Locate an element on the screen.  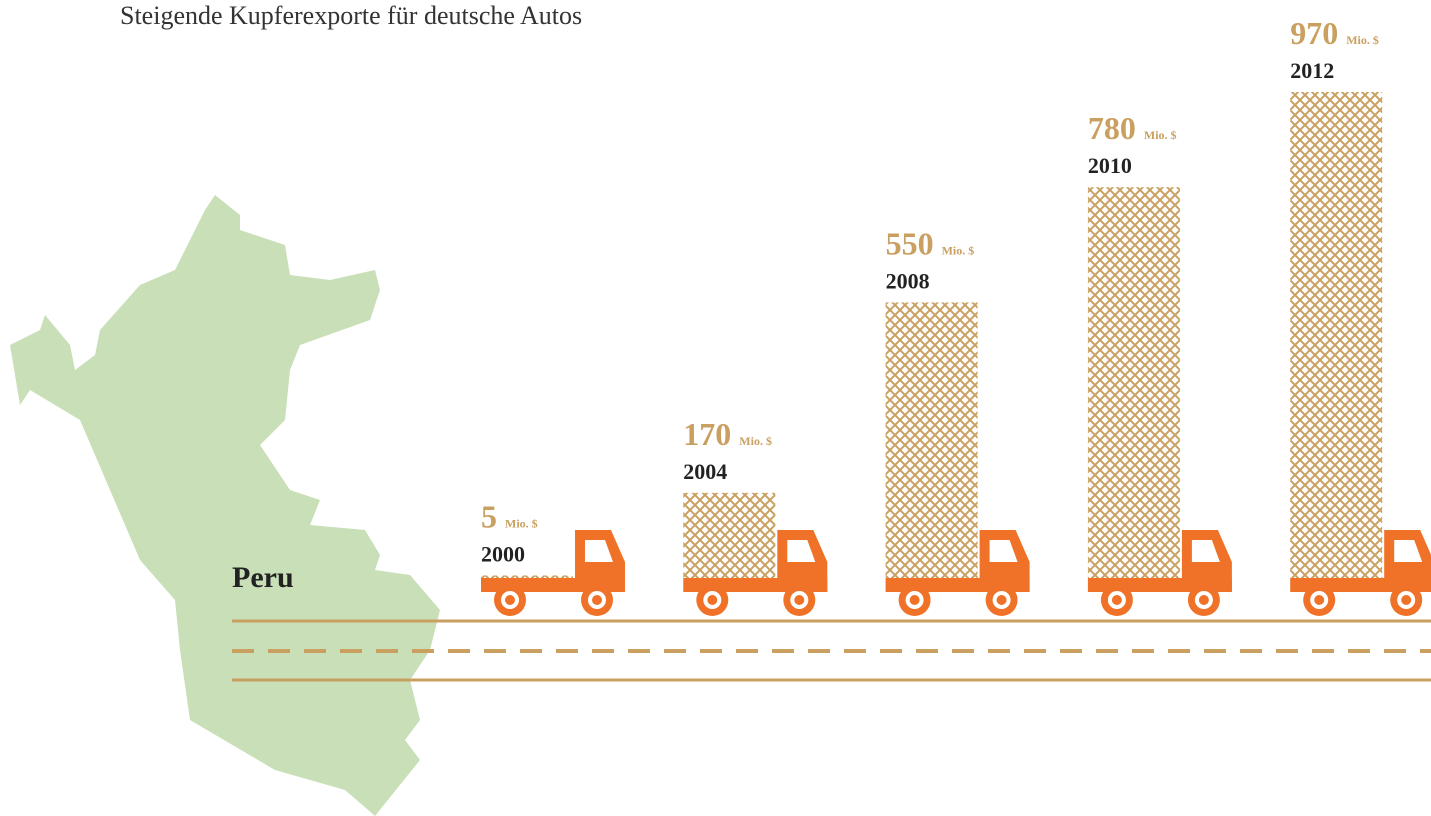
value-number: 170 is located at coordinates (707, 434).